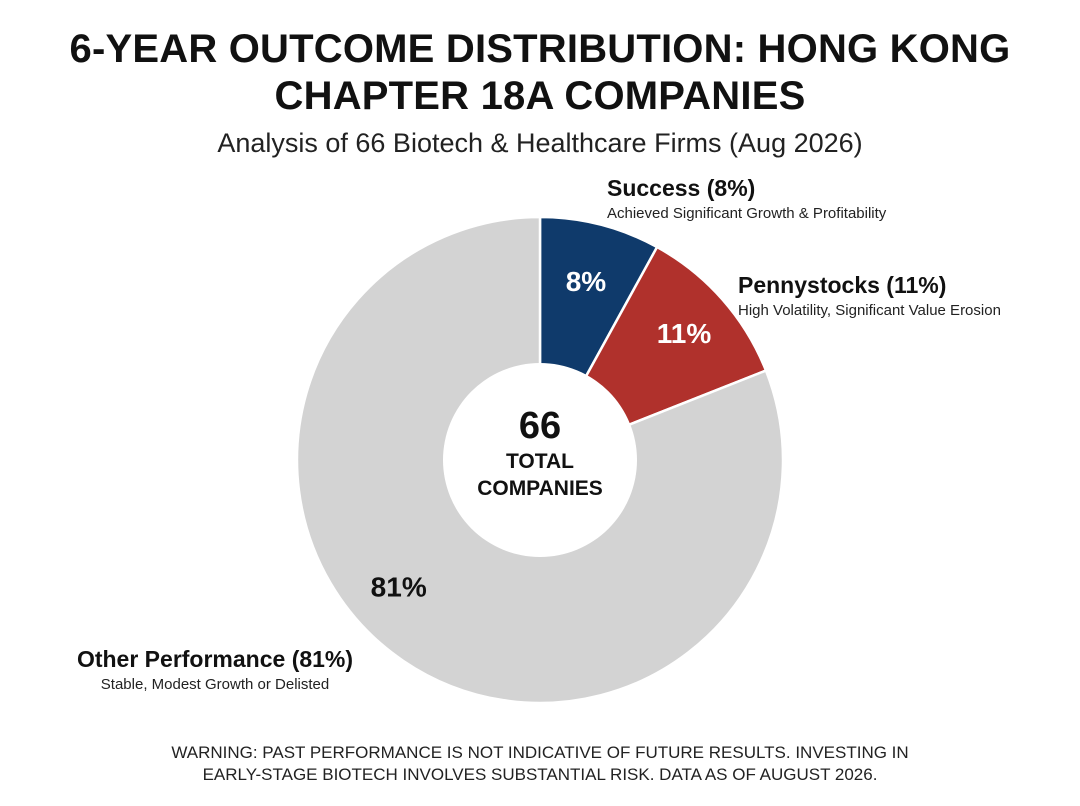  What do you see at coordinates (842, 285) in the screenshot?
I see `legend-pennystocks-title: Pennystocks (11%)` at bounding box center [842, 285].